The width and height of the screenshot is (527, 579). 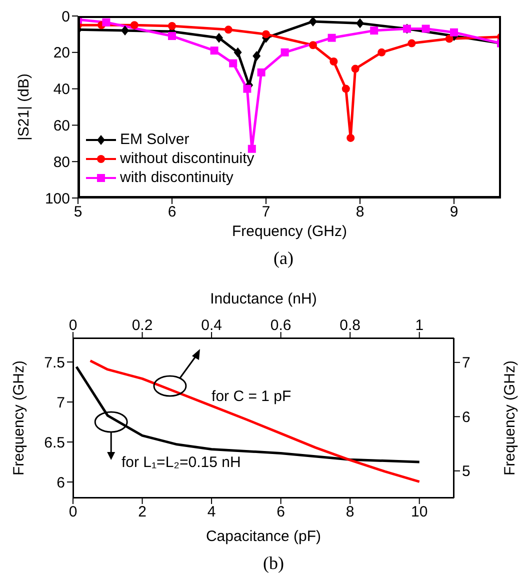 What do you see at coordinates (142, 325) in the screenshot?
I see `x2-tick-label: 0.2` at bounding box center [142, 325].